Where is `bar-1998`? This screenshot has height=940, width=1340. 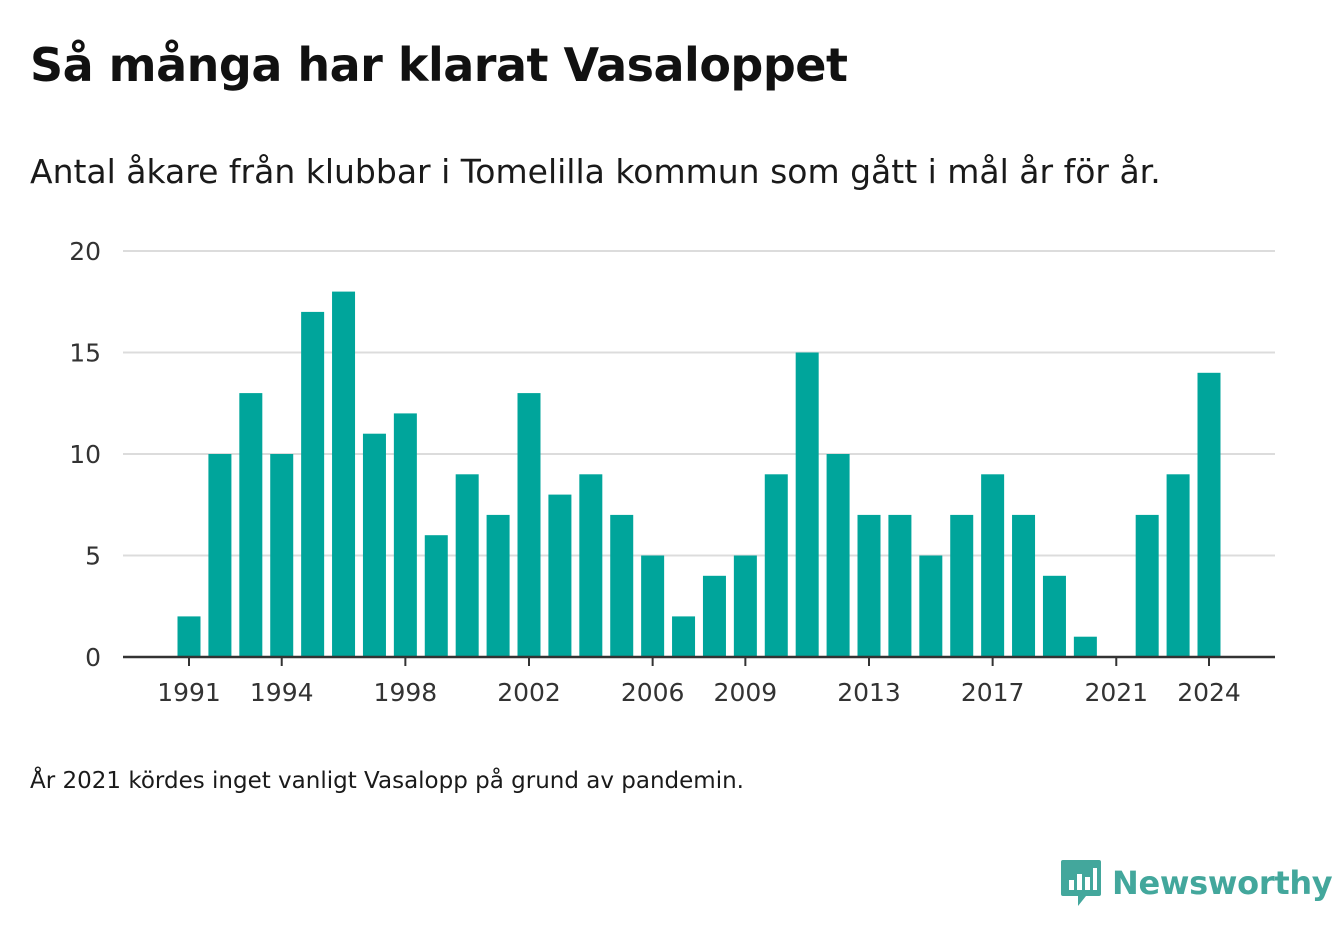 bar-1998 is located at coordinates (405, 535).